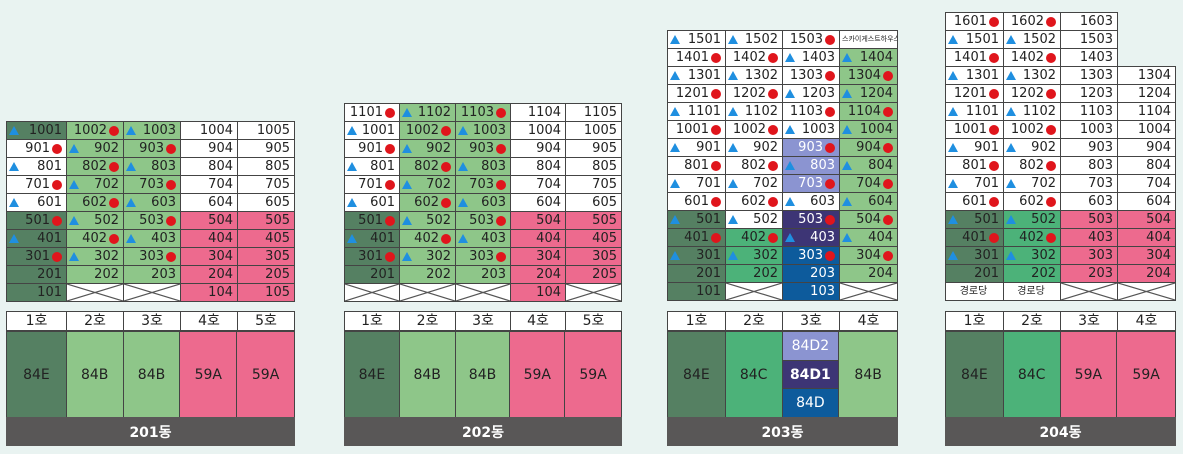  I want to click on unit-cell: 1204, so click(868, 93).